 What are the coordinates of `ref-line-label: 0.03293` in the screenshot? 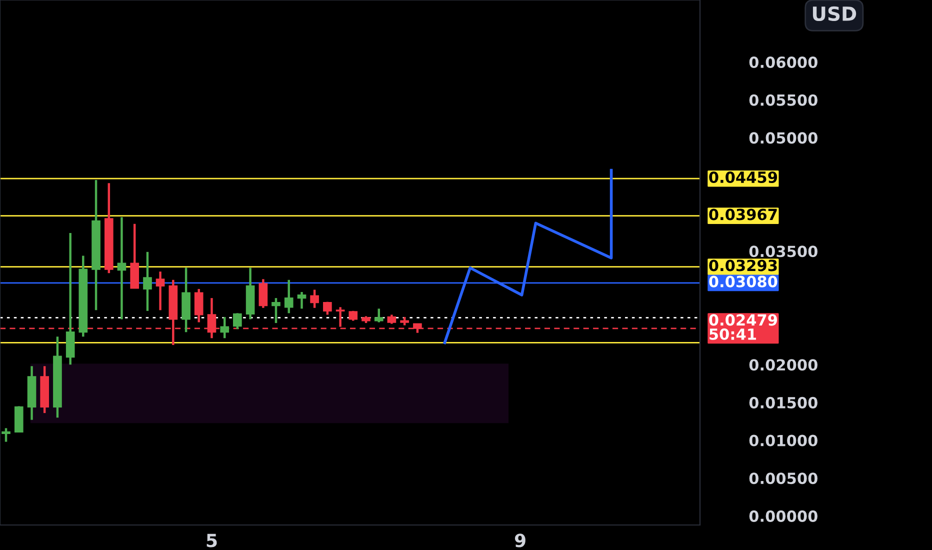 It's located at (743, 266).